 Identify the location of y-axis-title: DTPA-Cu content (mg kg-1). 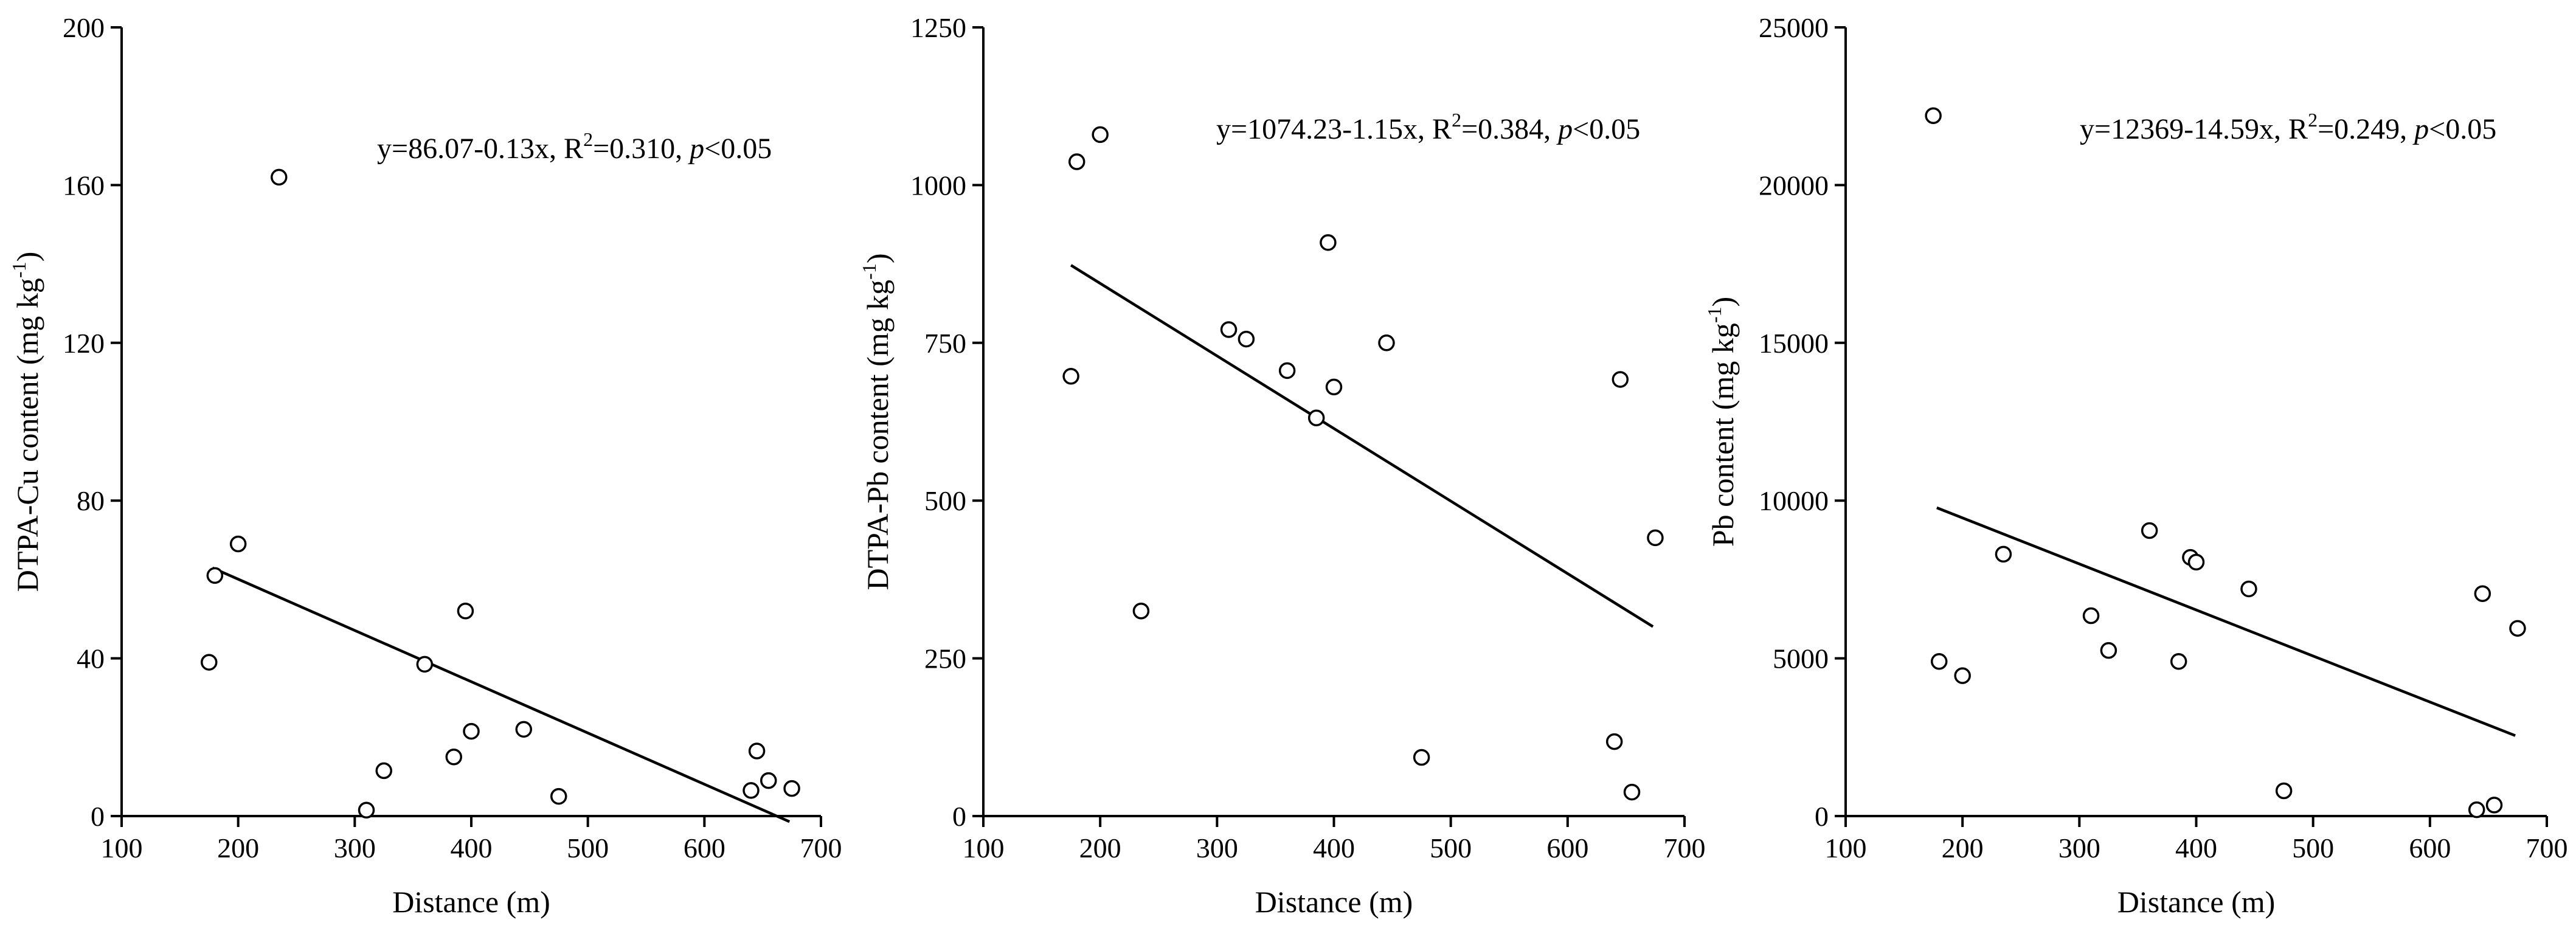
(26, 422).